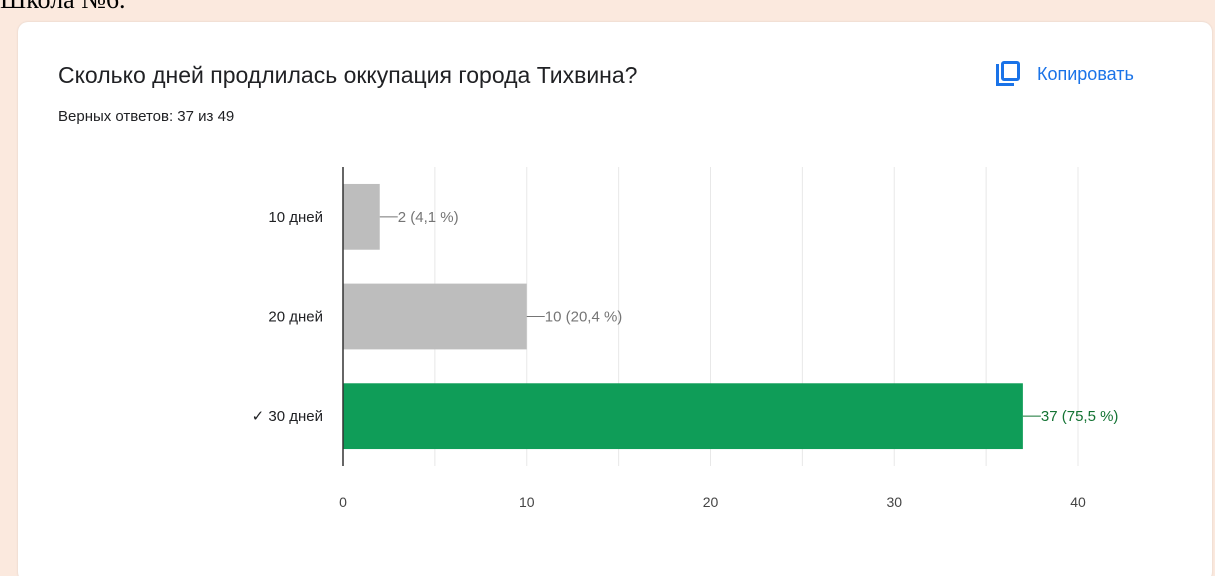  What do you see at coordinates (1078, 502) in the screenshot?
I see `x-tick-label: 40` at bounding box center [1078, 502].